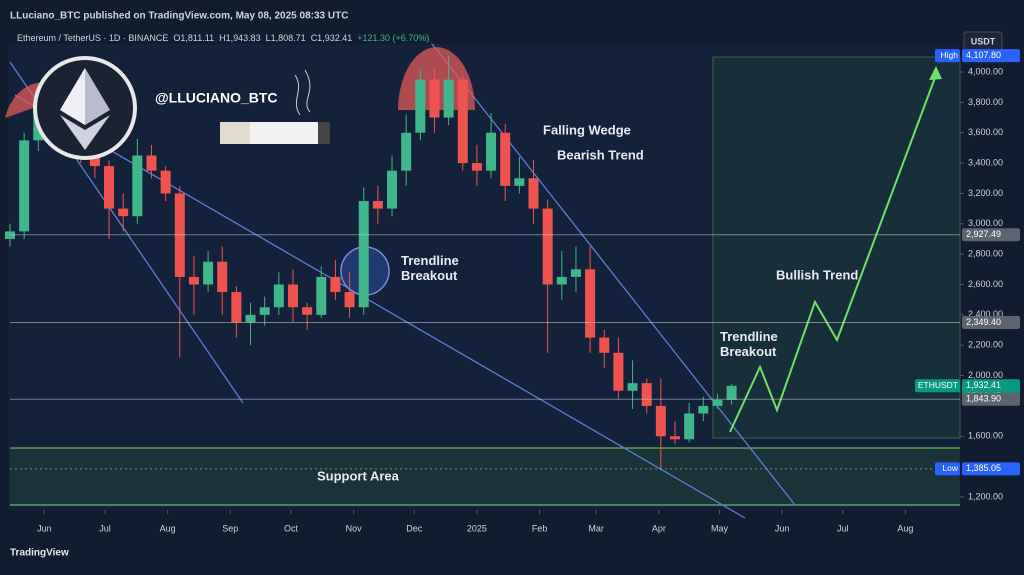  Describe the element at coordinates (477, 528) in the screenshot. I see `x-tick-label: 2025` at that location.